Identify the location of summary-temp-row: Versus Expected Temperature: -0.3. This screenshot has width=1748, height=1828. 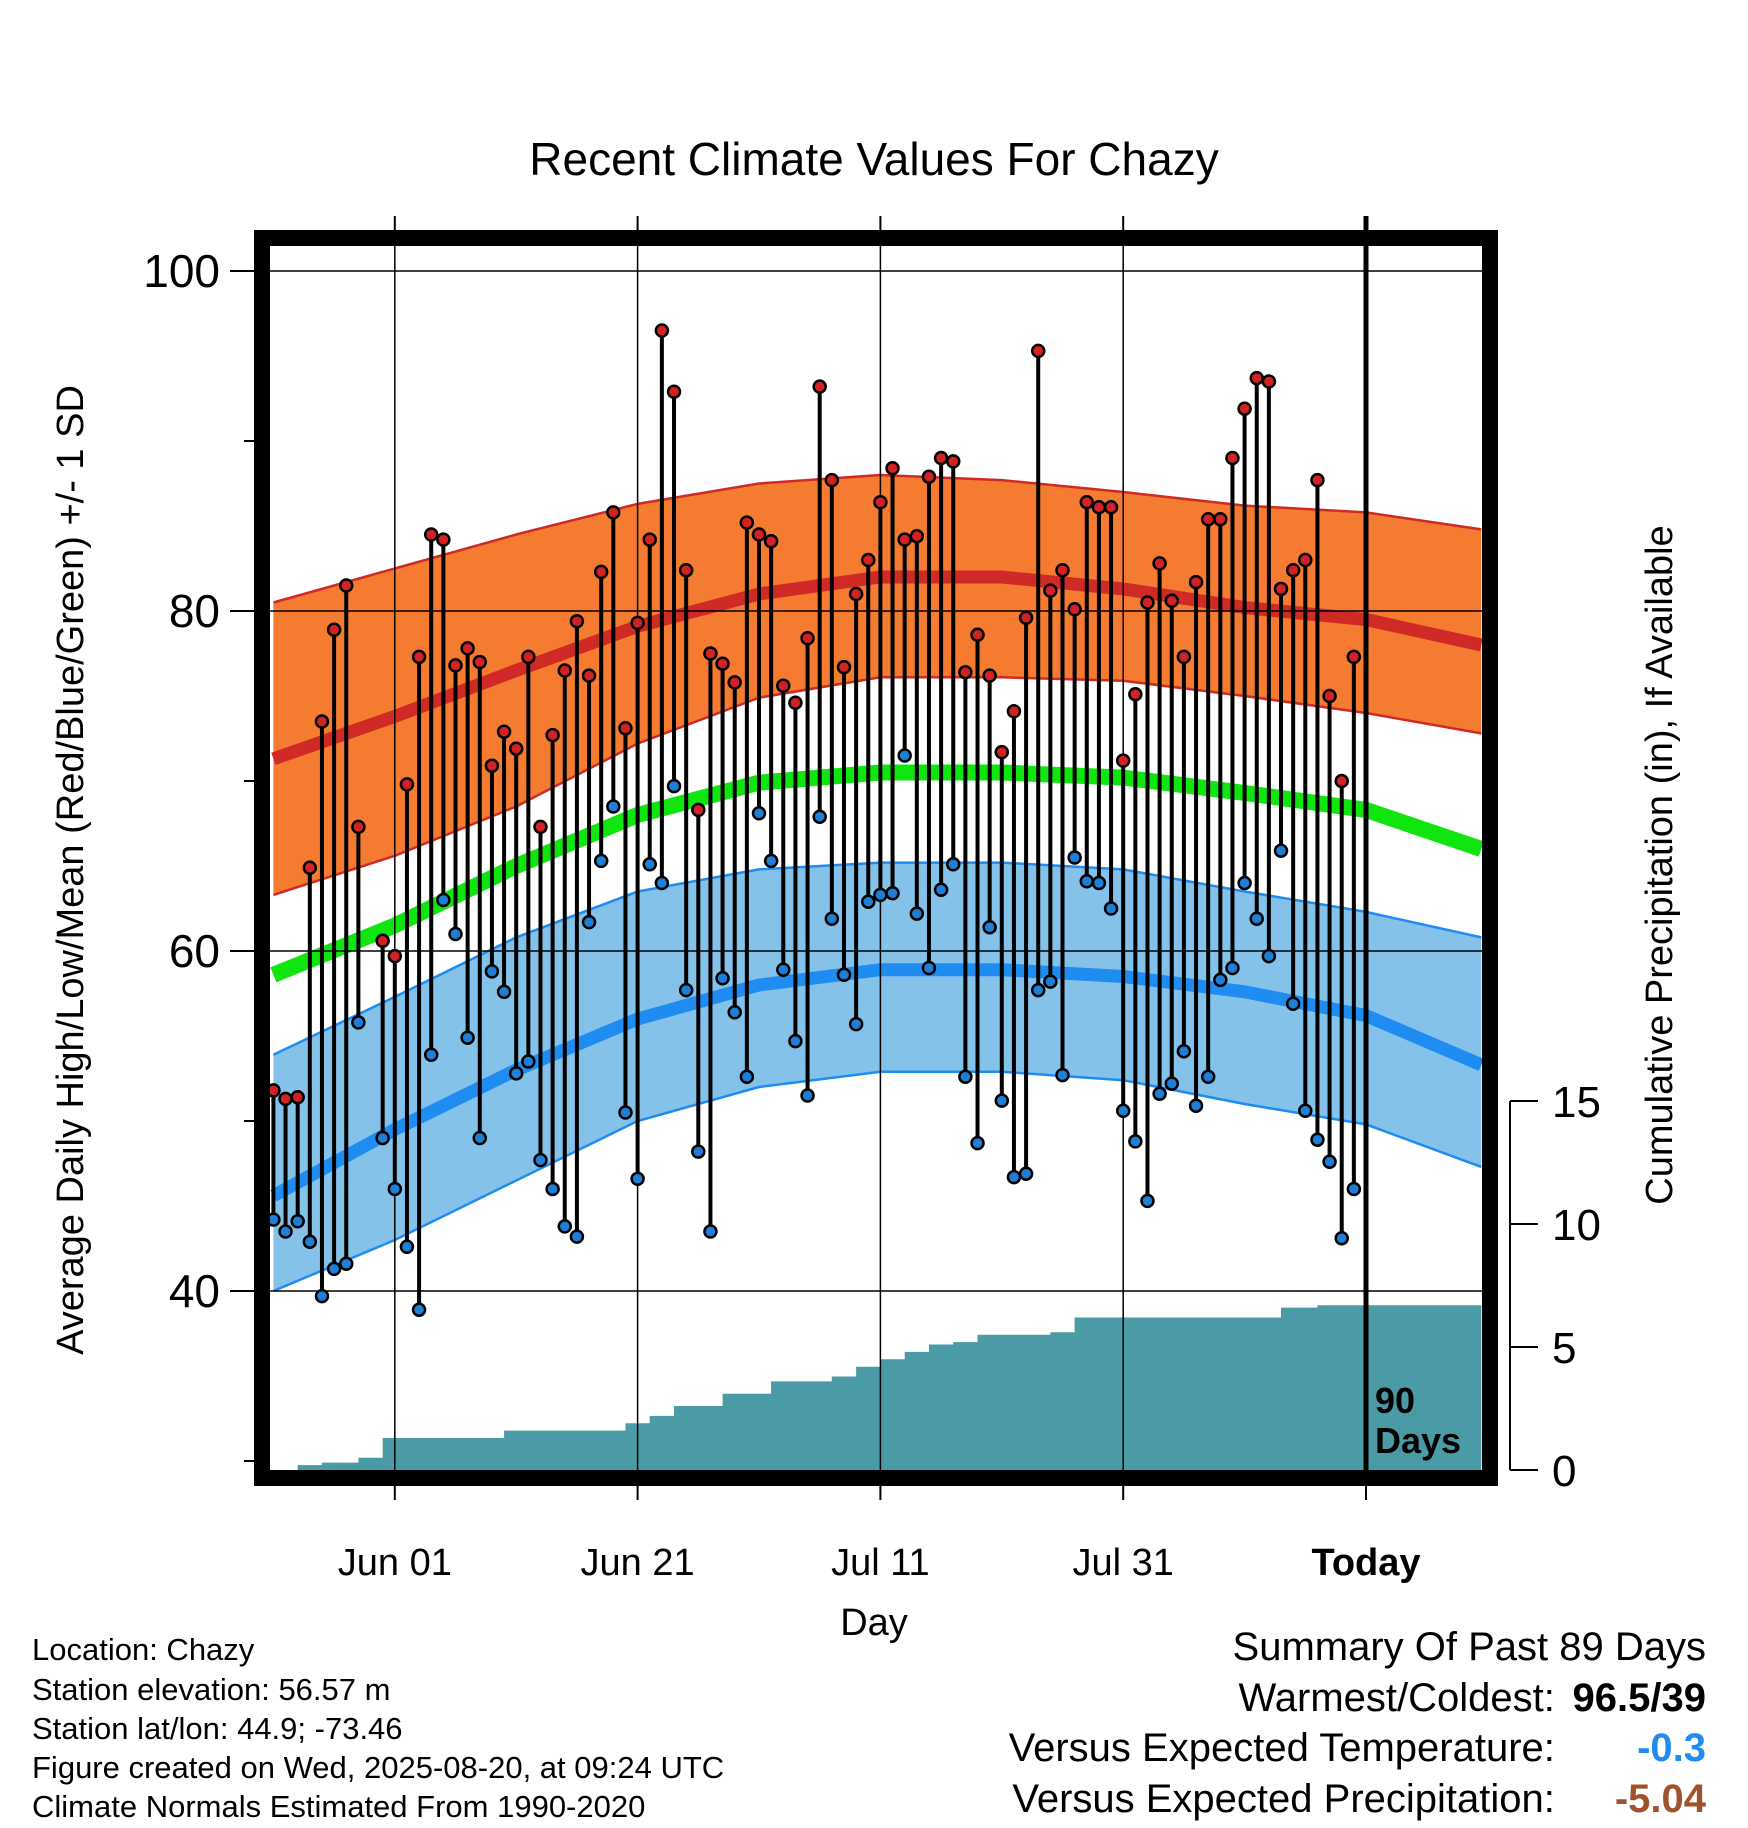
(1357, 1748).